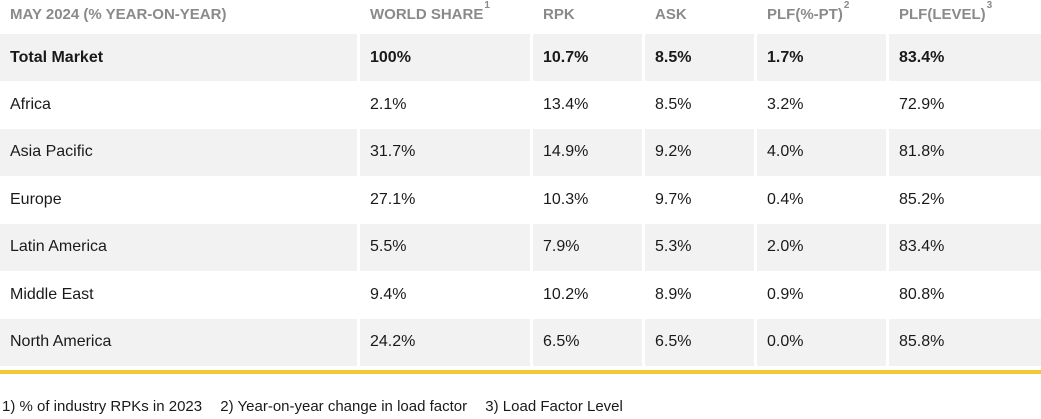  Describe the element at coordinates (393, 342) in the screenshot. I see `table-cell: 24.2%` at that location.